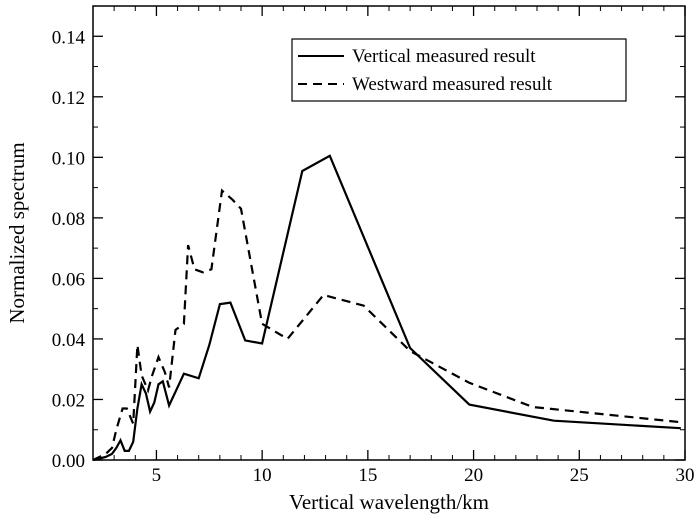 Image resolution: width=700 pixels, height=520 pixels. Describe the element at coordinates (68, 461) in the screenshot. I see `y-tick-label: 0.00` at that location.